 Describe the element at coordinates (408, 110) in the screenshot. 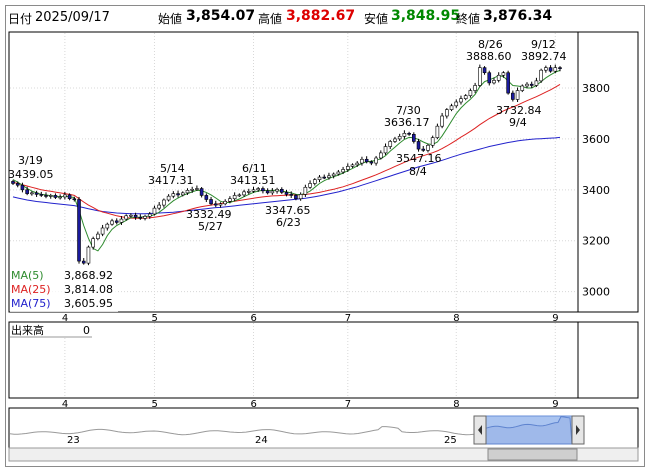

I see `annotation-date: 7/30` at that location.